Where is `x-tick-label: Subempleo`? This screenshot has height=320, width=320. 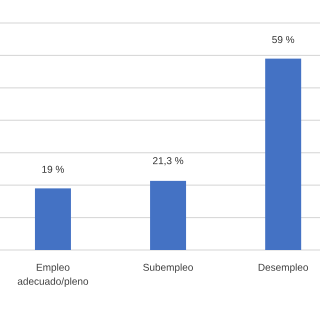 x-tick-label: Subempleo is located at coordinates (168, 268).